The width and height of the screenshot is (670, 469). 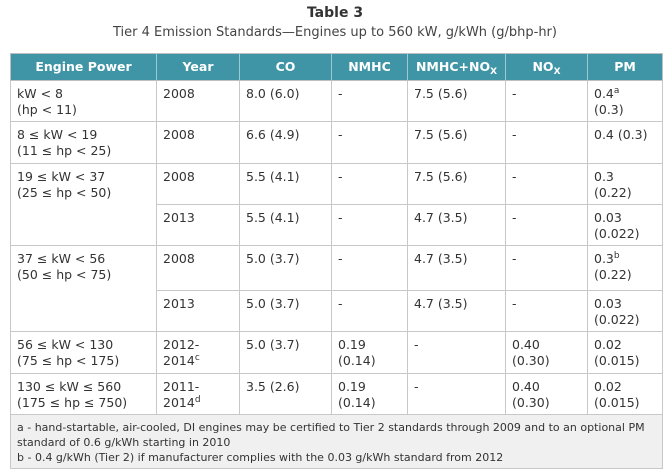 What do you see at coordinates (604, 93) in the screenshot?
I see `pm-value: 0.4` at bounding box center [604, 93].